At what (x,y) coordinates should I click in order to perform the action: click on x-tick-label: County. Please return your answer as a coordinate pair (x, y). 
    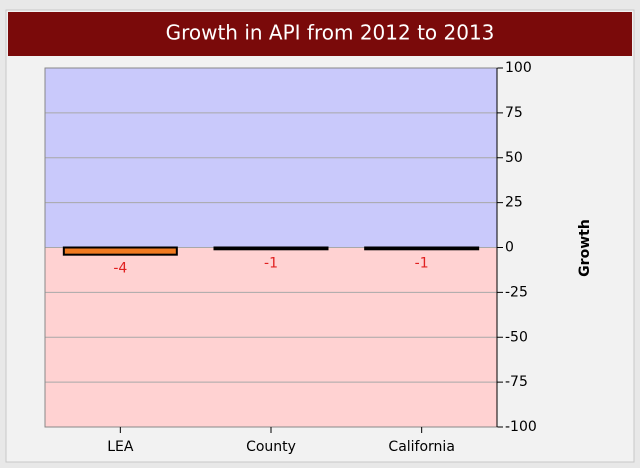
    Looking at the image, I should click on (271, 447).